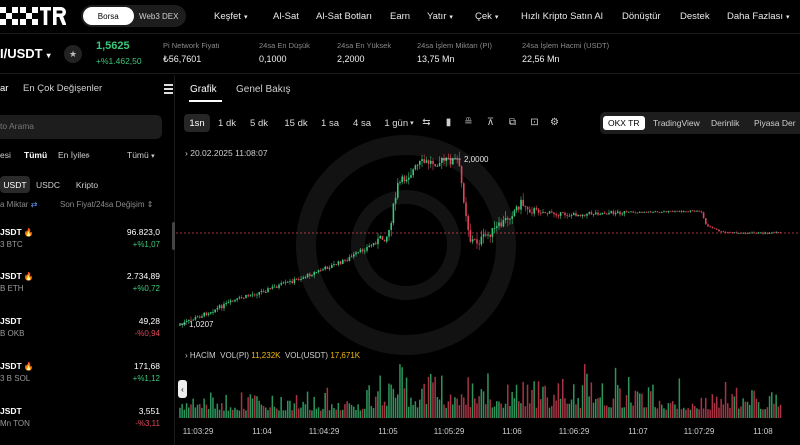 The width and height of the screenshot is (800, 445). Describe the element at coordinates (81, 378) in the screenshot. I see `list-item: JSDT 🔥 3 B SOL 171,68 +%1,12` at that location.